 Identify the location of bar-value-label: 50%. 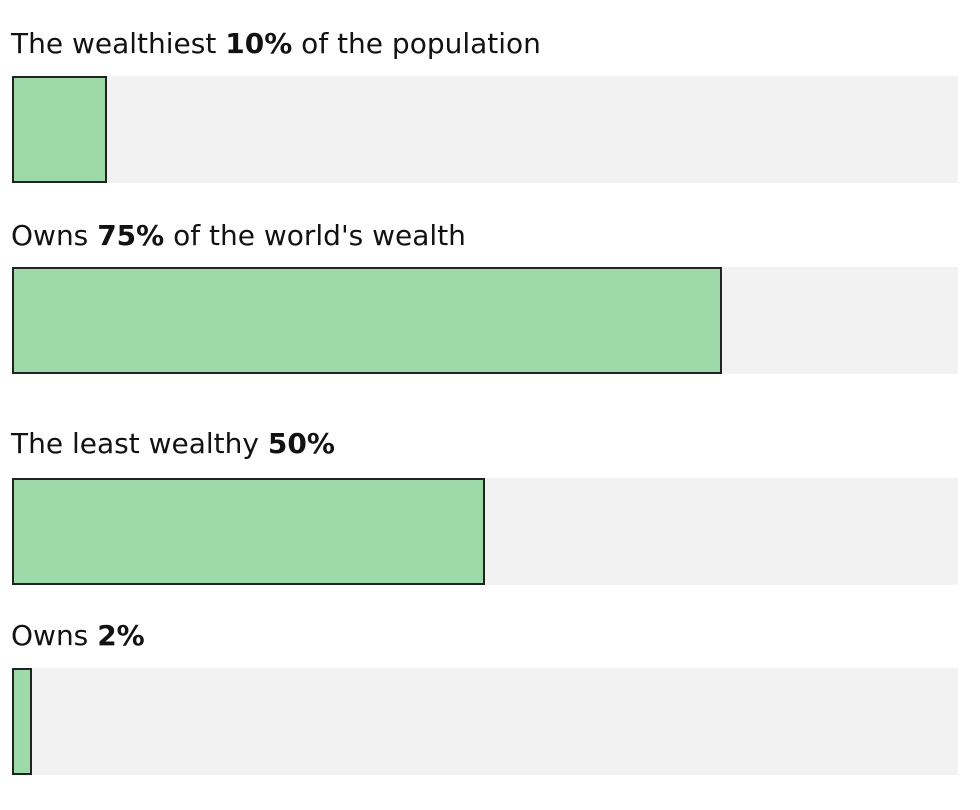
(301, 443).